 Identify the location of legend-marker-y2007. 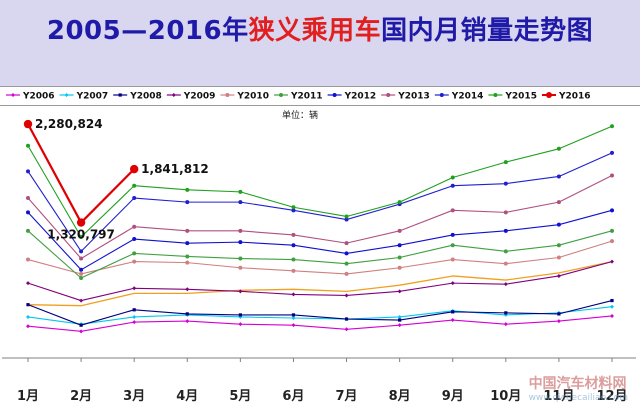
(66, 95).